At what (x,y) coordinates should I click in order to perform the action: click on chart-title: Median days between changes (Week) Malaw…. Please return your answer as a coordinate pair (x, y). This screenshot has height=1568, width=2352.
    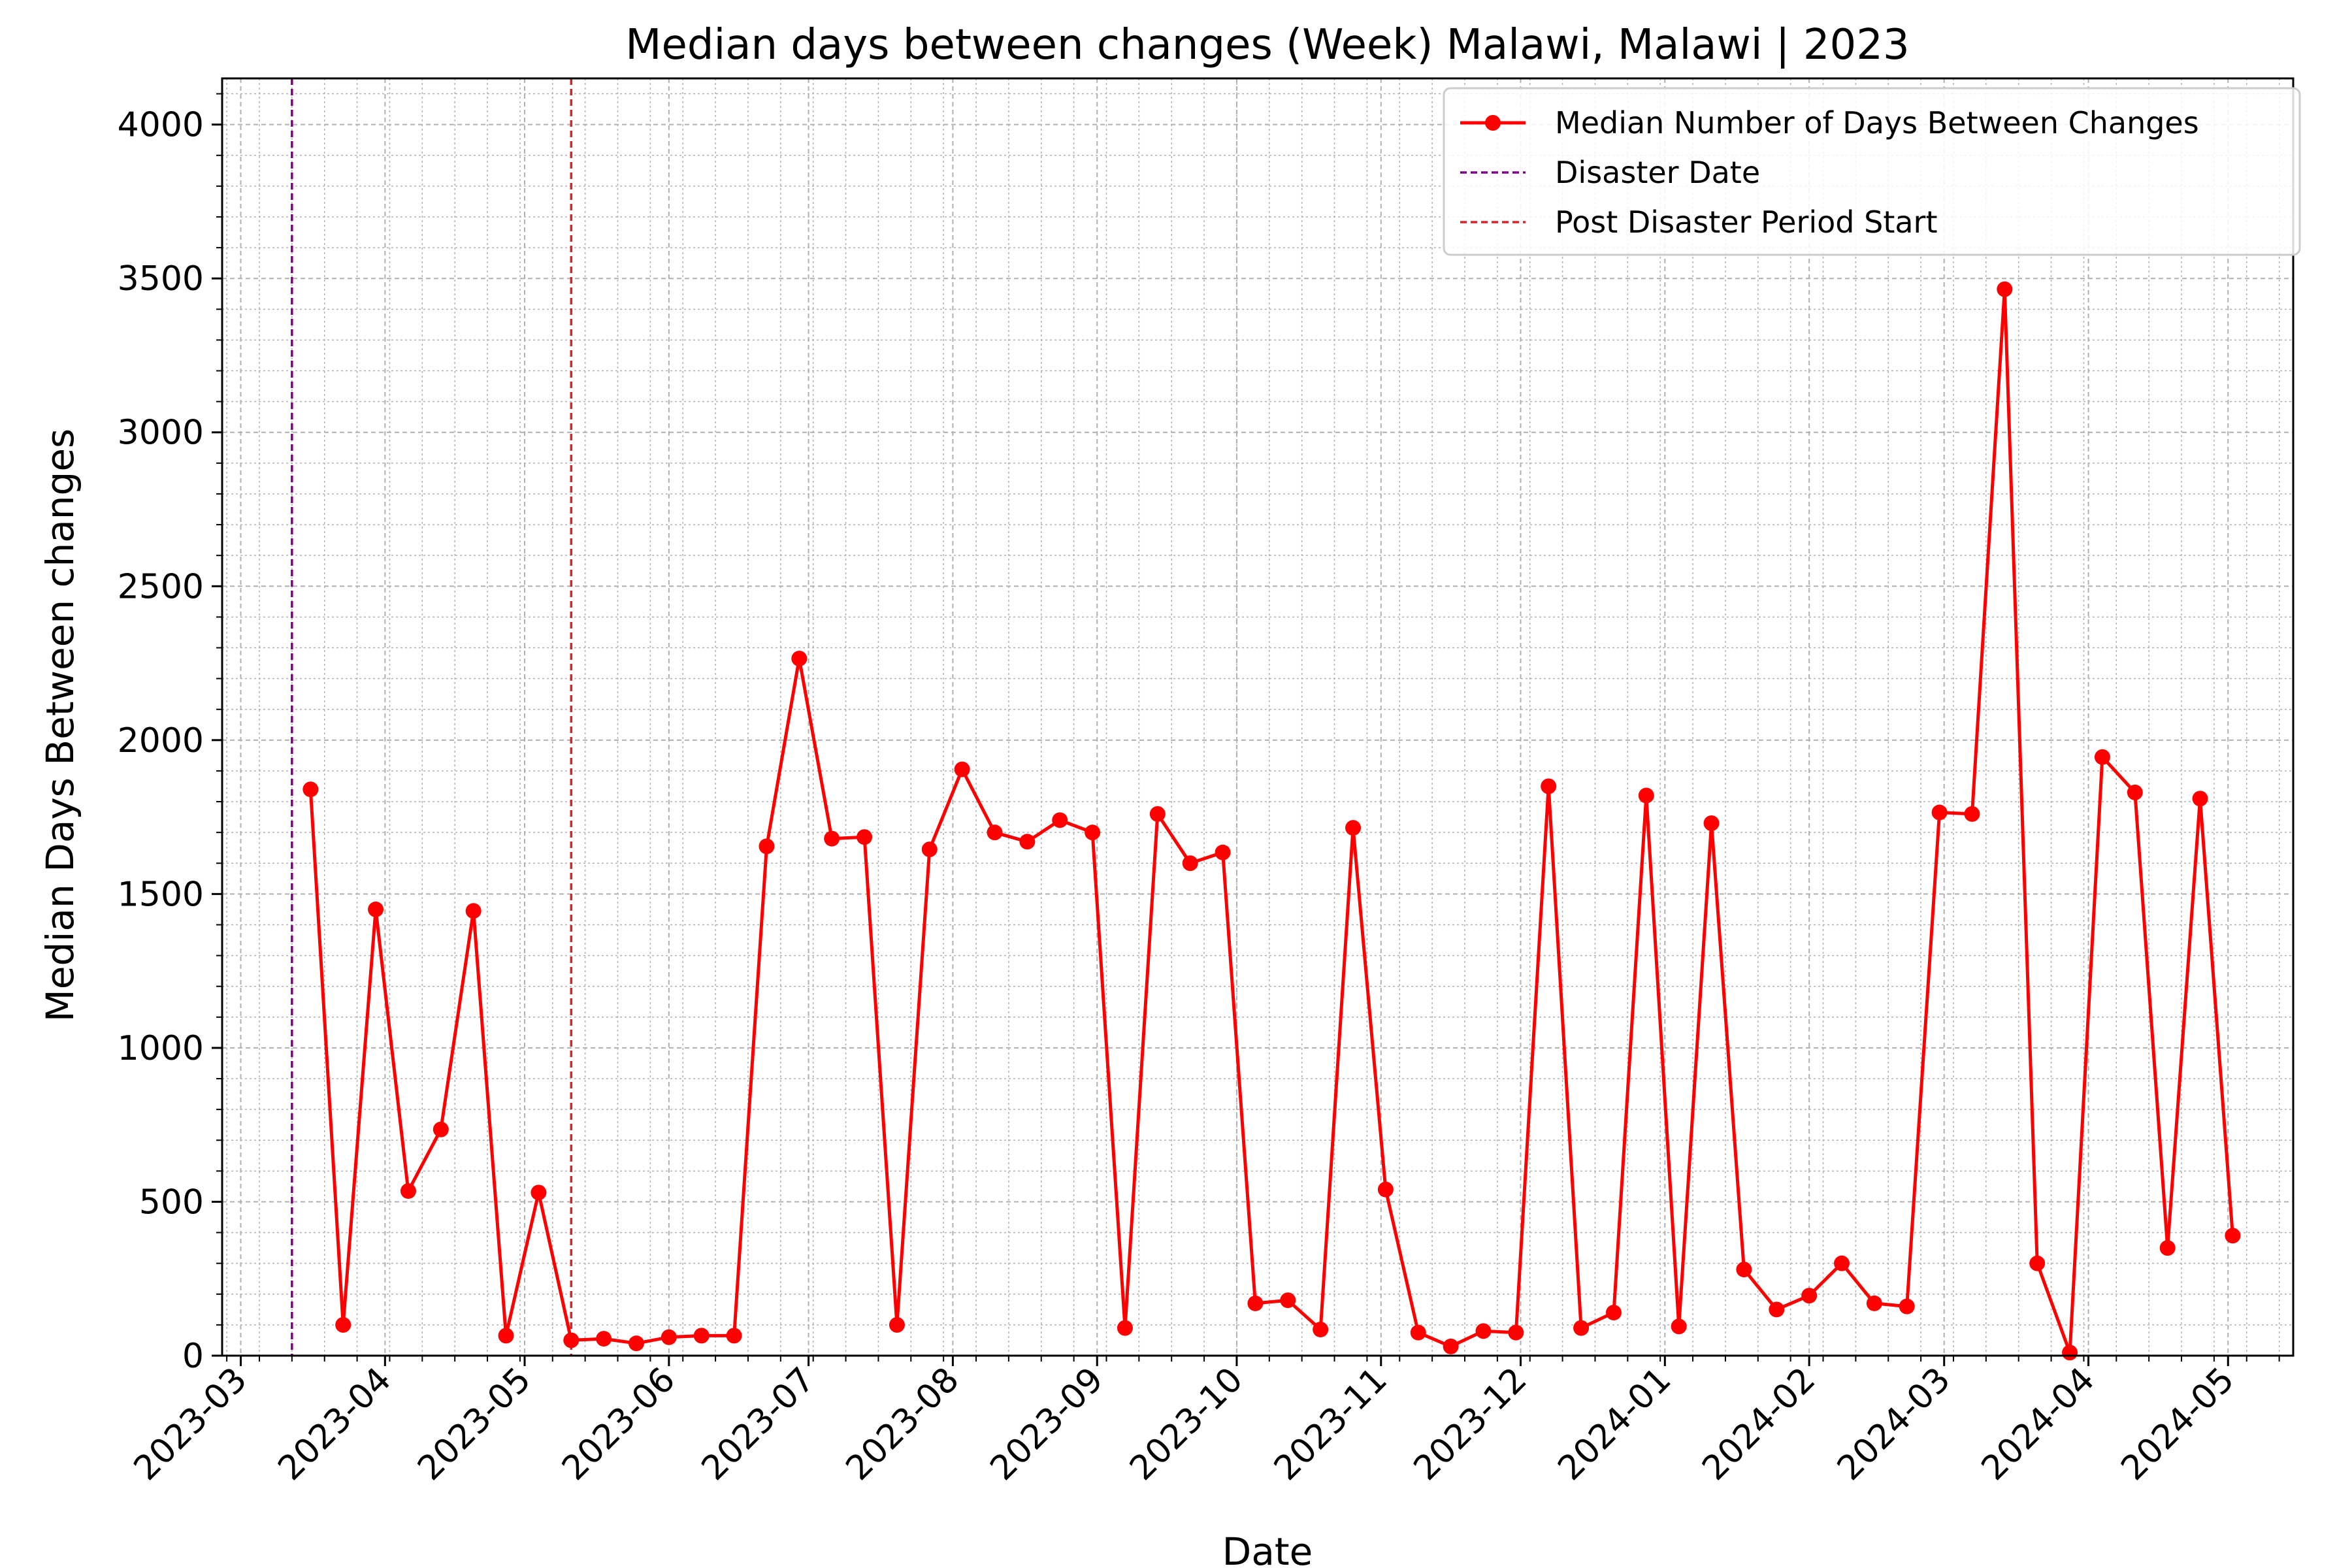
    Looking at the image, I should click on (1267, 45).